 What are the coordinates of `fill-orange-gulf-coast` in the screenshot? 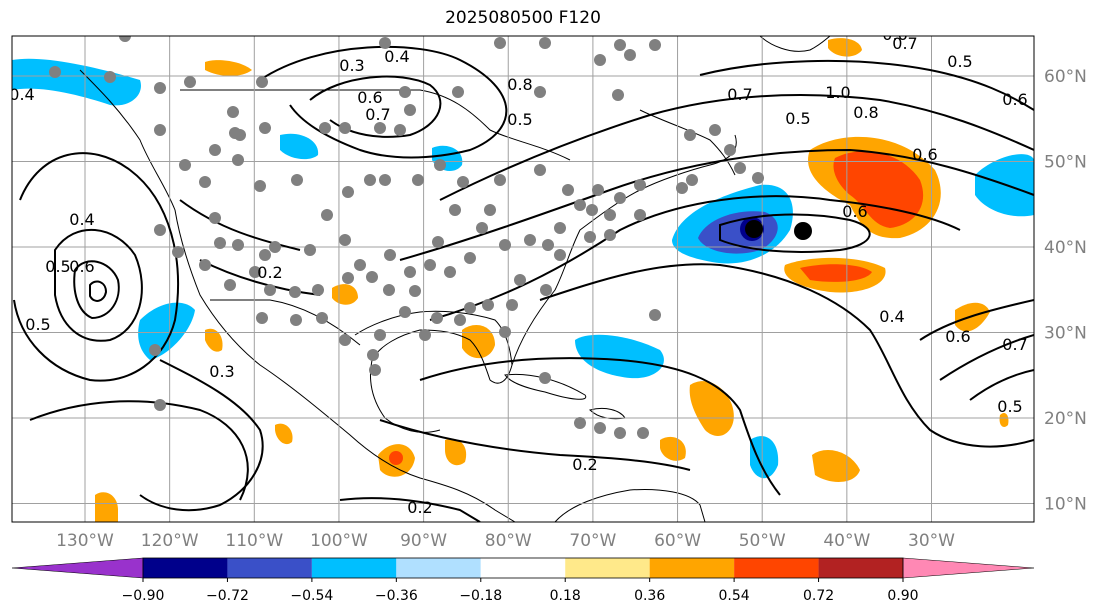 It's located at (478, 342).